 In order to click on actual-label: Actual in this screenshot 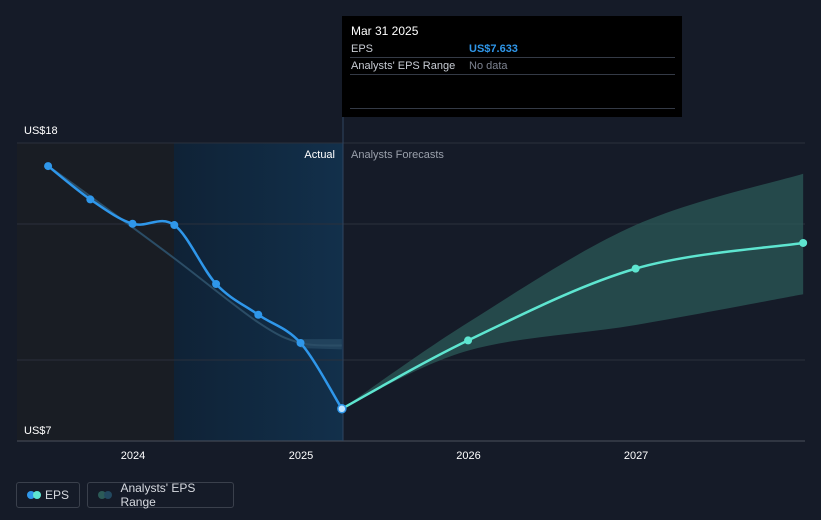, I will do `click(319, 155)`.